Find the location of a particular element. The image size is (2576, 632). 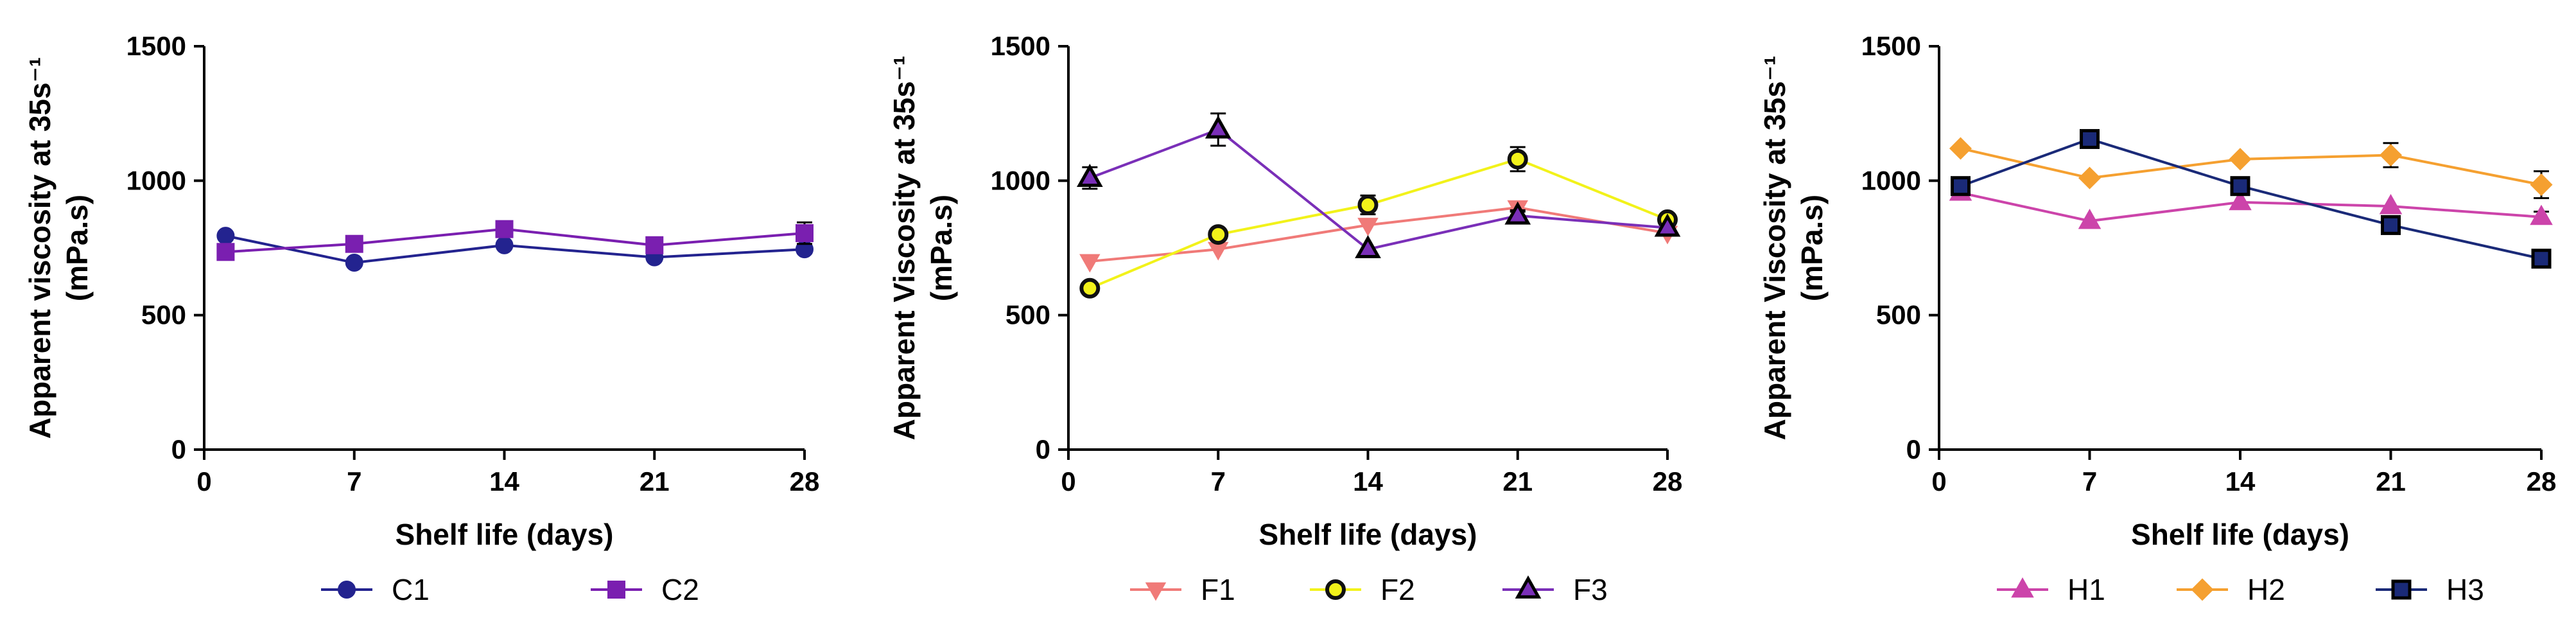

series-line-f3 is located at coordinates (1378, 190).